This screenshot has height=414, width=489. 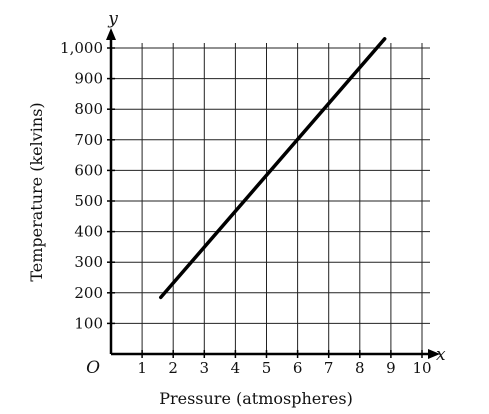 What do you see at coordinates (298, 368) in the screenshot?
I see `x-tick-label: 6` at bounding box center [298, 368].